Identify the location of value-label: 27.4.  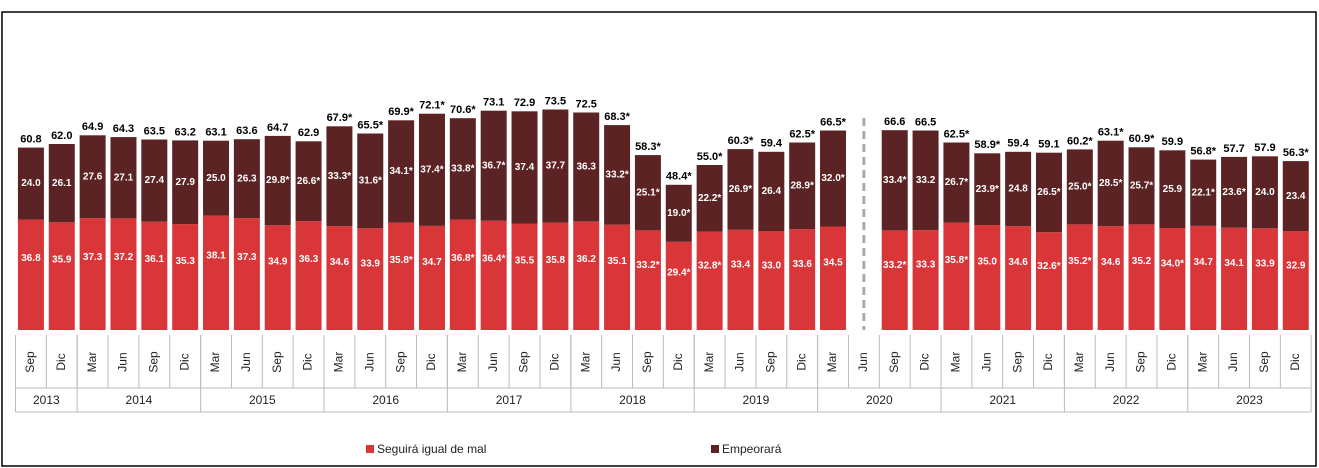
(155, 180).